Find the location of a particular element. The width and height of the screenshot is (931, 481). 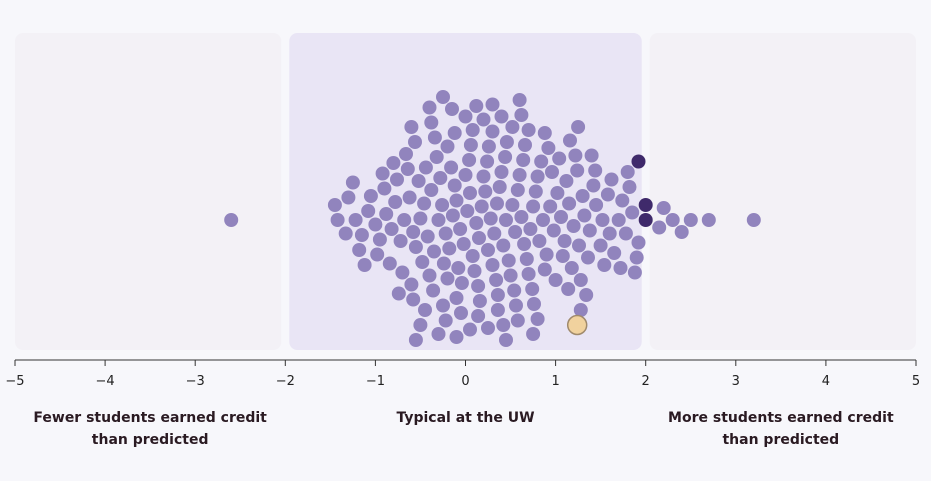

zone-caption-below-1: than predicted is located at coordinates (150, 440).